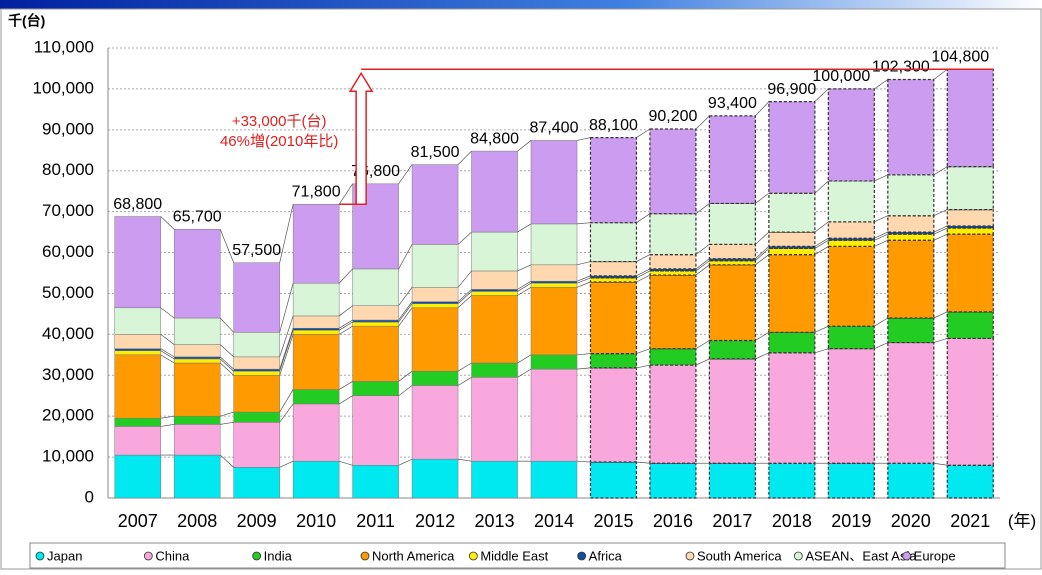 This screenshot has height=575, width=1042. I want to click on total-label: 65,700, so click(197, 216).